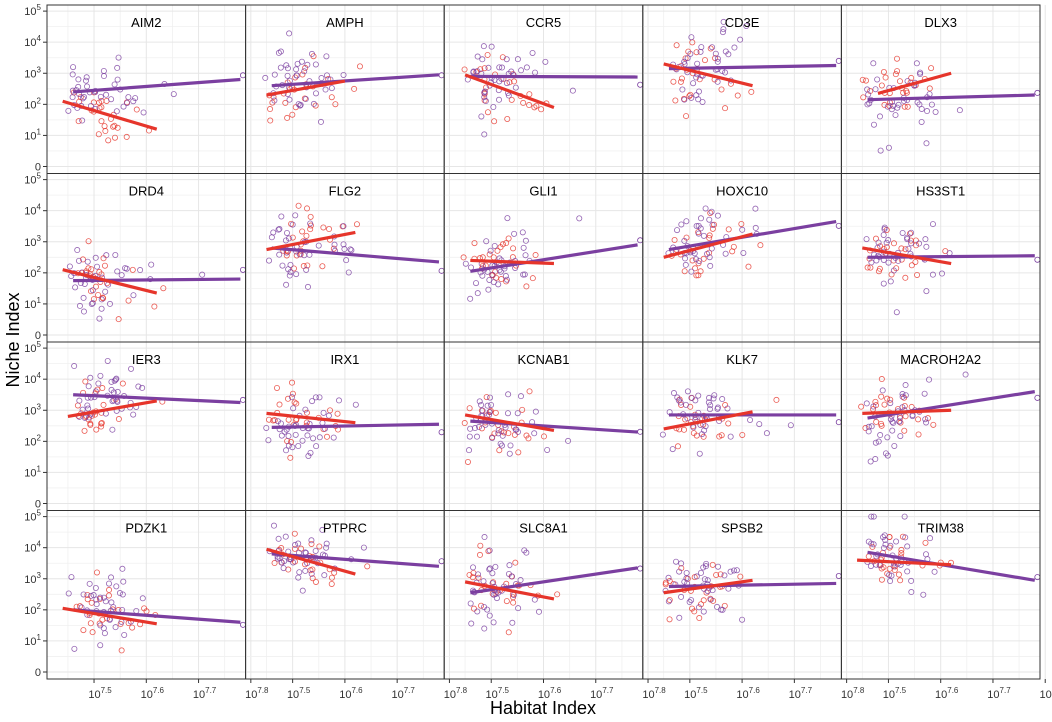  What do you see at coordinates (355, 80) in the screenshot?
I see `fit-line-purple` at bounding box center [355, 80].